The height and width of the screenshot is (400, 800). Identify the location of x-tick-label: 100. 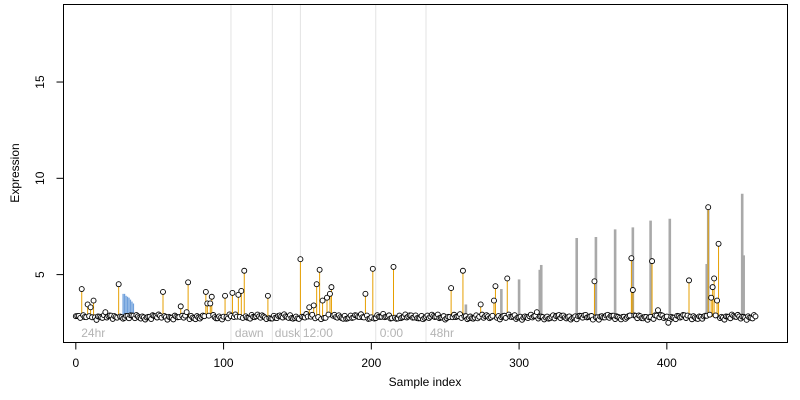
(224, 363).